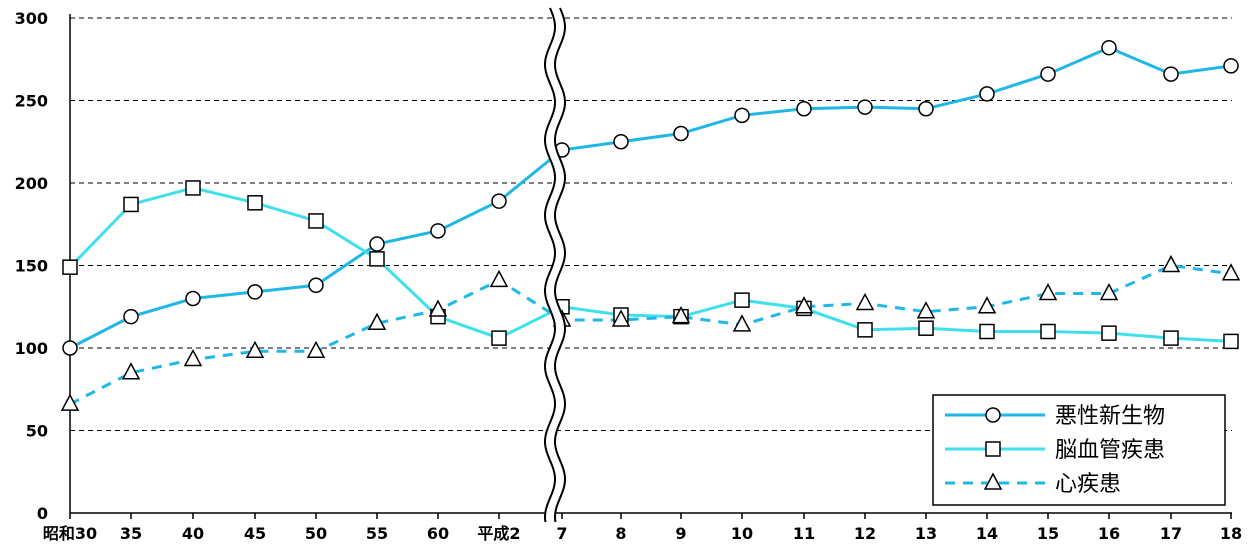 Image resolution: width=1249 pixels, height=544 pixels. I want to click on x-tick-label: 10, so click(742, 533).